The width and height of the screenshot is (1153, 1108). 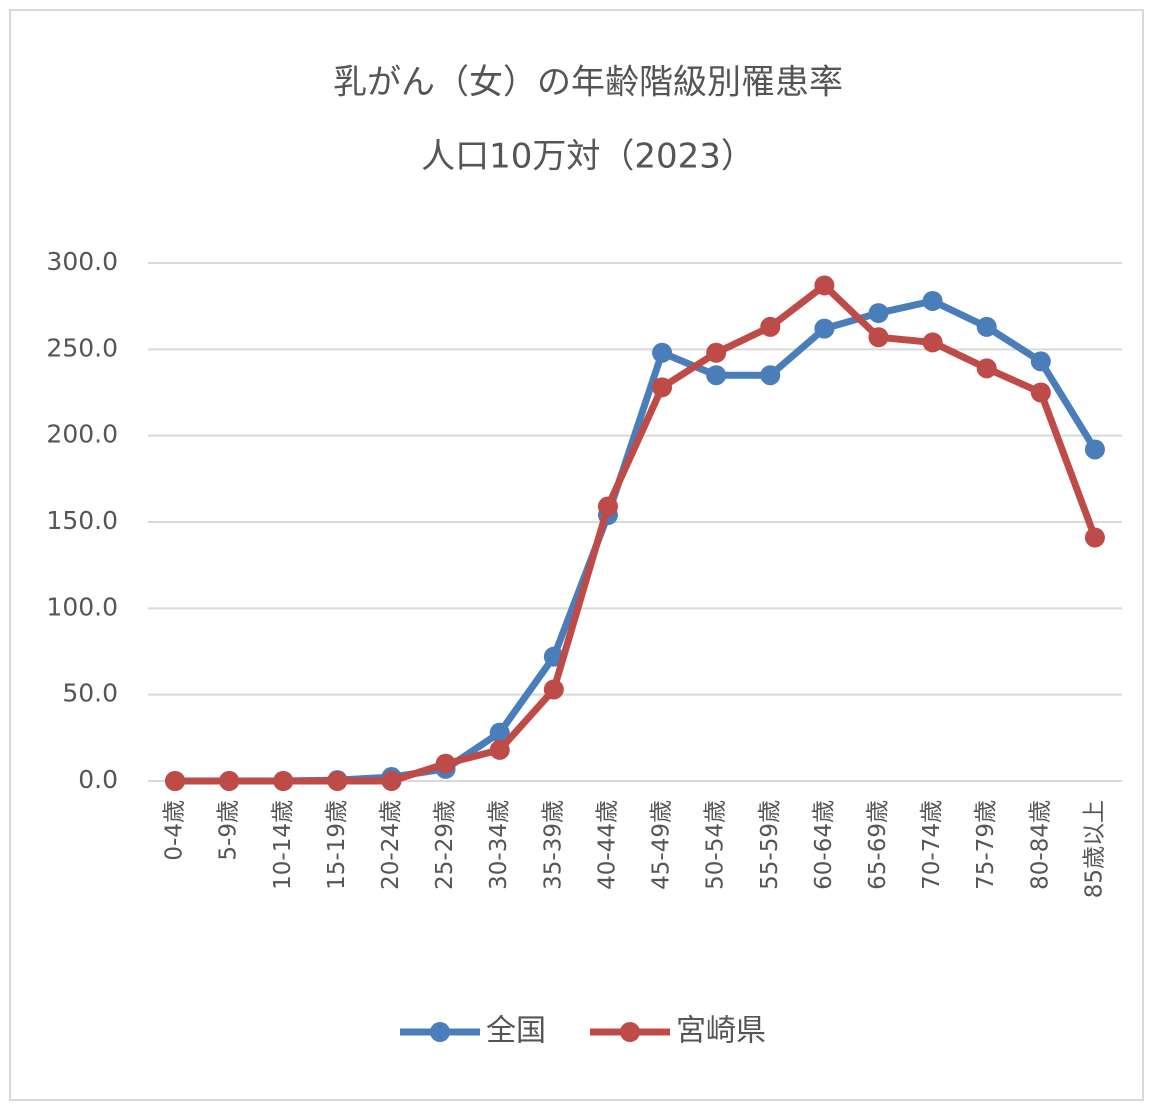 What do you see at coordinates (90, 693) in the screenshot?
I see `y-tick-label: 50.0` at bounding box center [90, 693].